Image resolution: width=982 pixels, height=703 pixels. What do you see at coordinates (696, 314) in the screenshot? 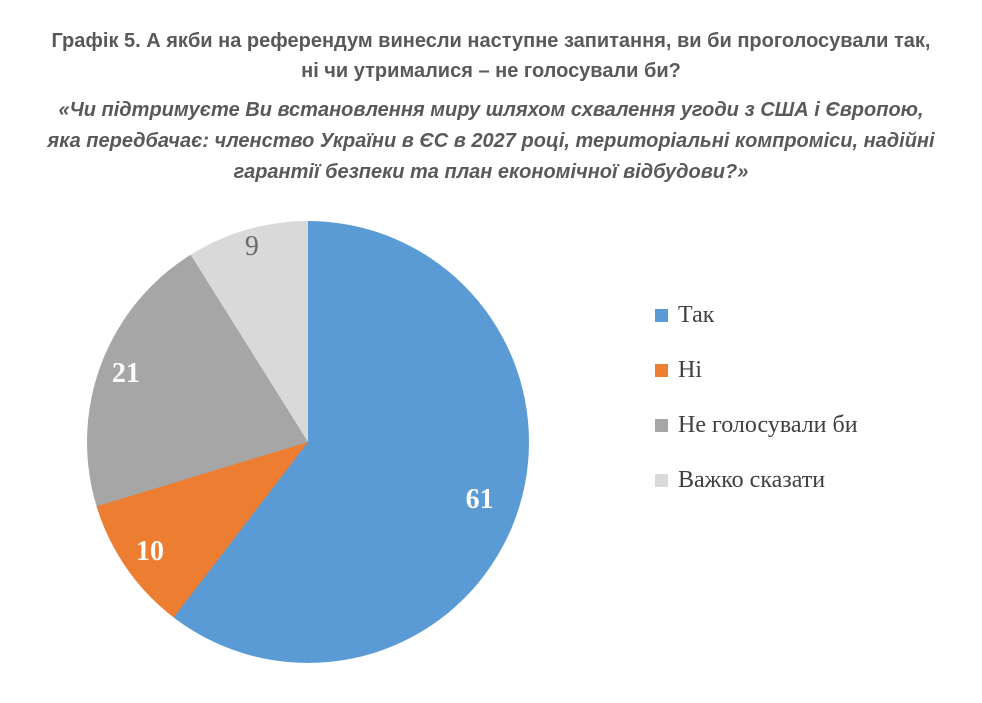
I see `legend-label-yes: Так` at bounding box center [696, 314].